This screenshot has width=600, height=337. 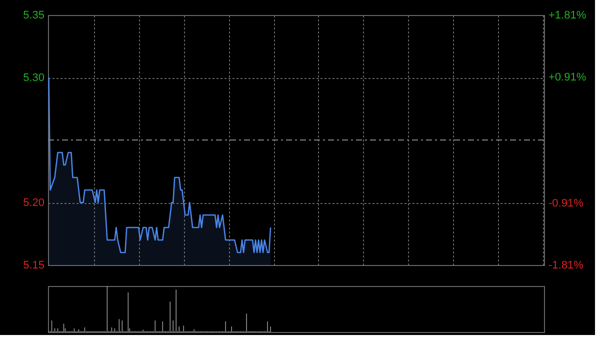 I want to click on y2-tick-label: +0.91%, so click(x=567, y=78).